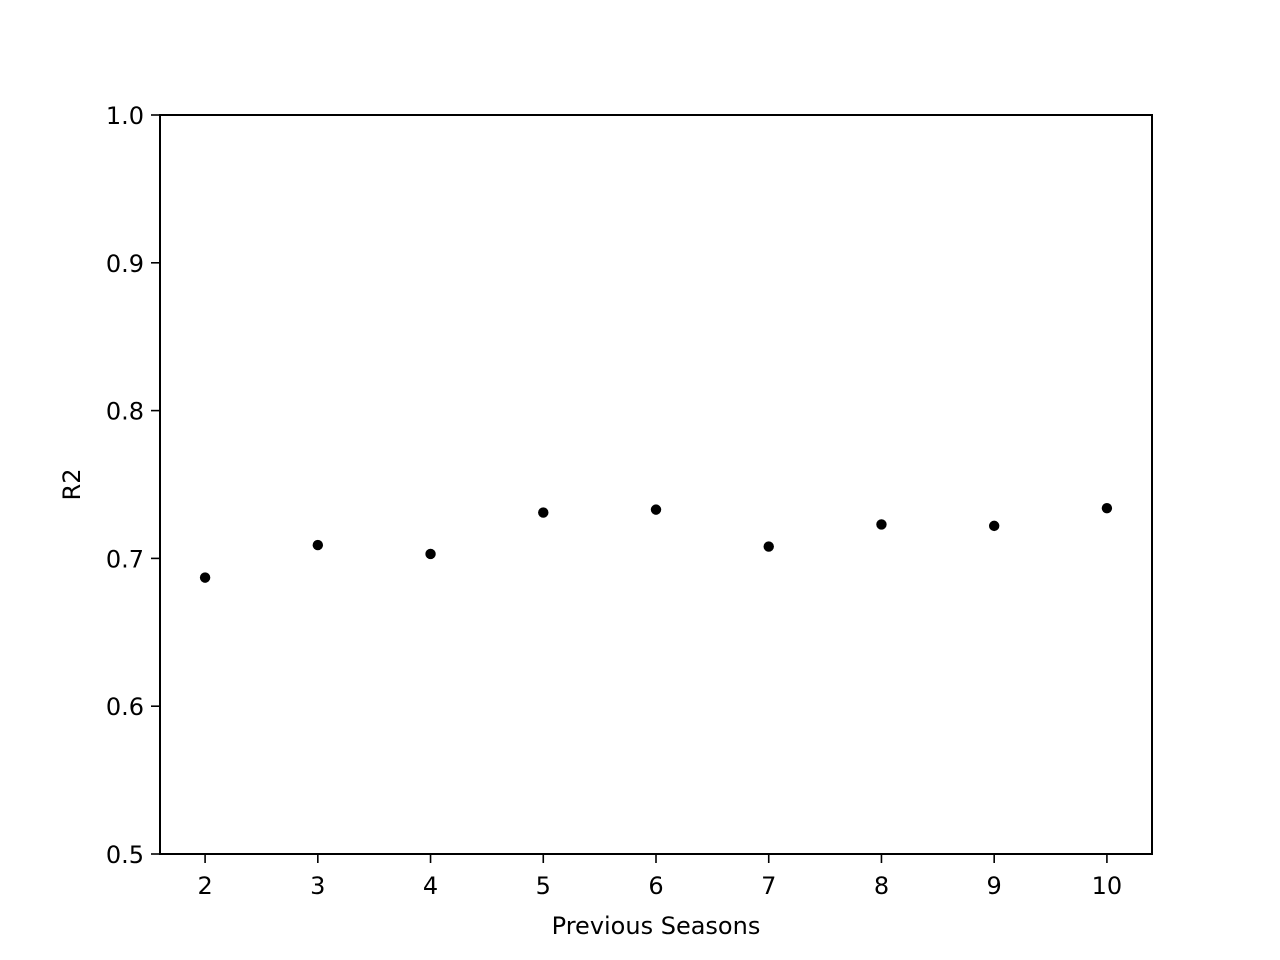 The image size is (1280, 960). Describe the element at coordinates (317, 886) in the screenshot. I see `x-tick-label: 3` at that location.